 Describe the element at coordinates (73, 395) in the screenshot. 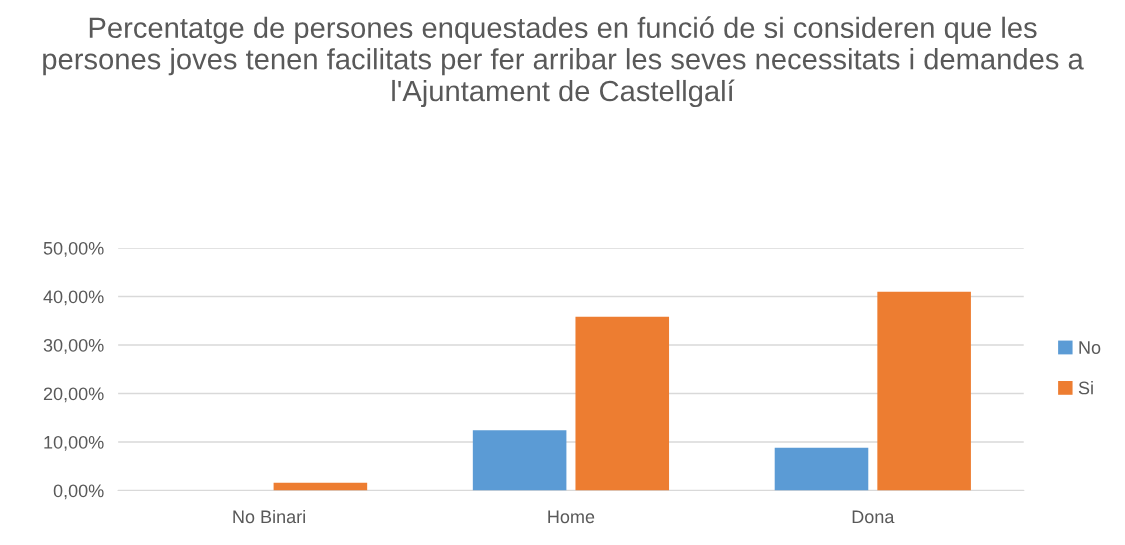

I see `y-tick-label: 20,00%` at that location.